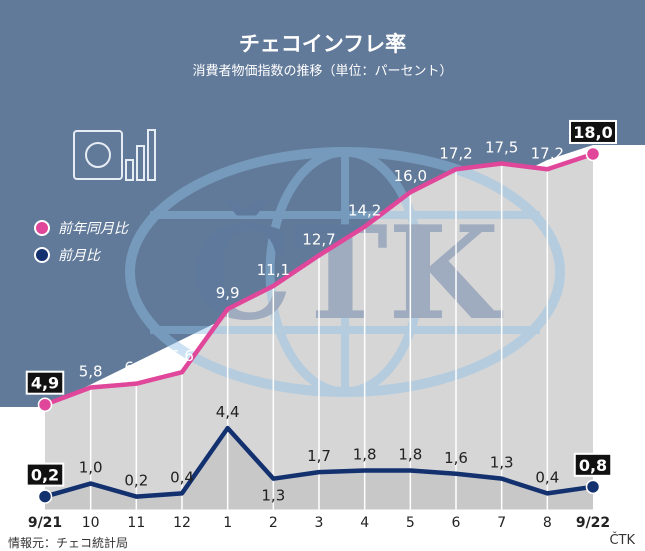 This screenshot has width=645, height=551. I want to click on x-tick-label: 9/21, so click(45, 523).